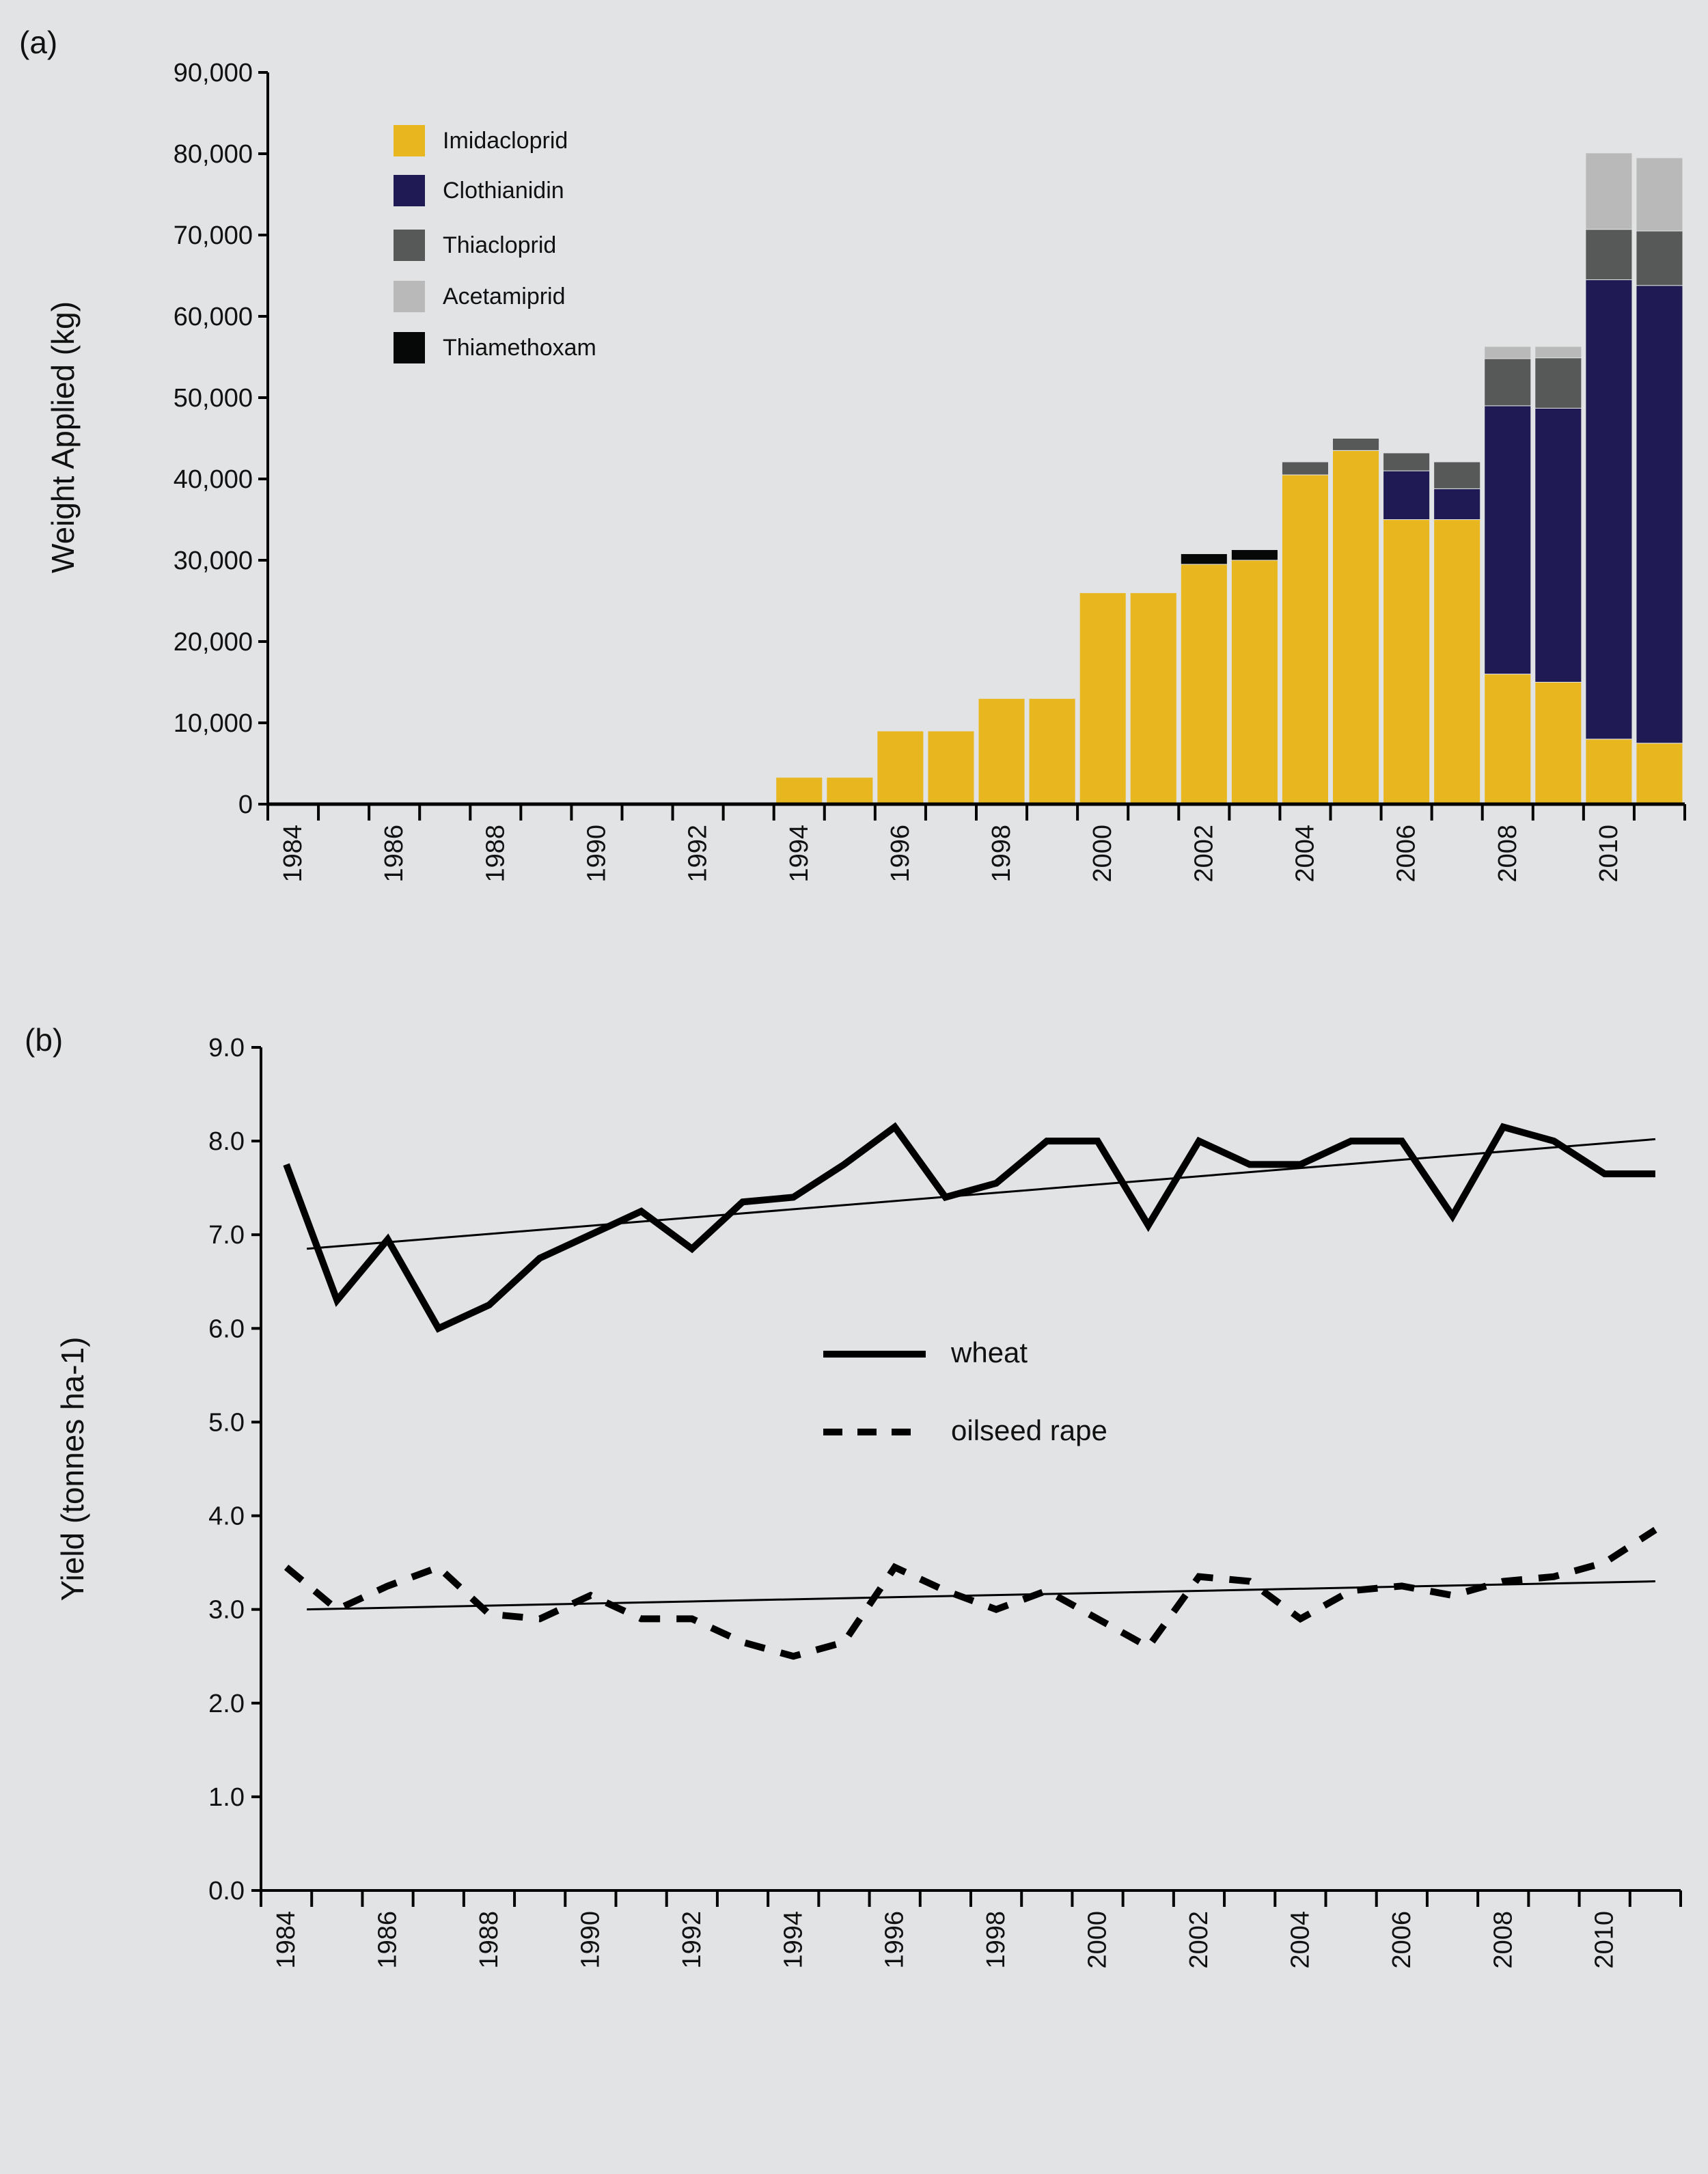 The width and height of the screenshot is (1708, 2174). Describe the element at coordinates (1305, 639) in the screenshot. I see `bar-imidacloprid-2004` at that location.